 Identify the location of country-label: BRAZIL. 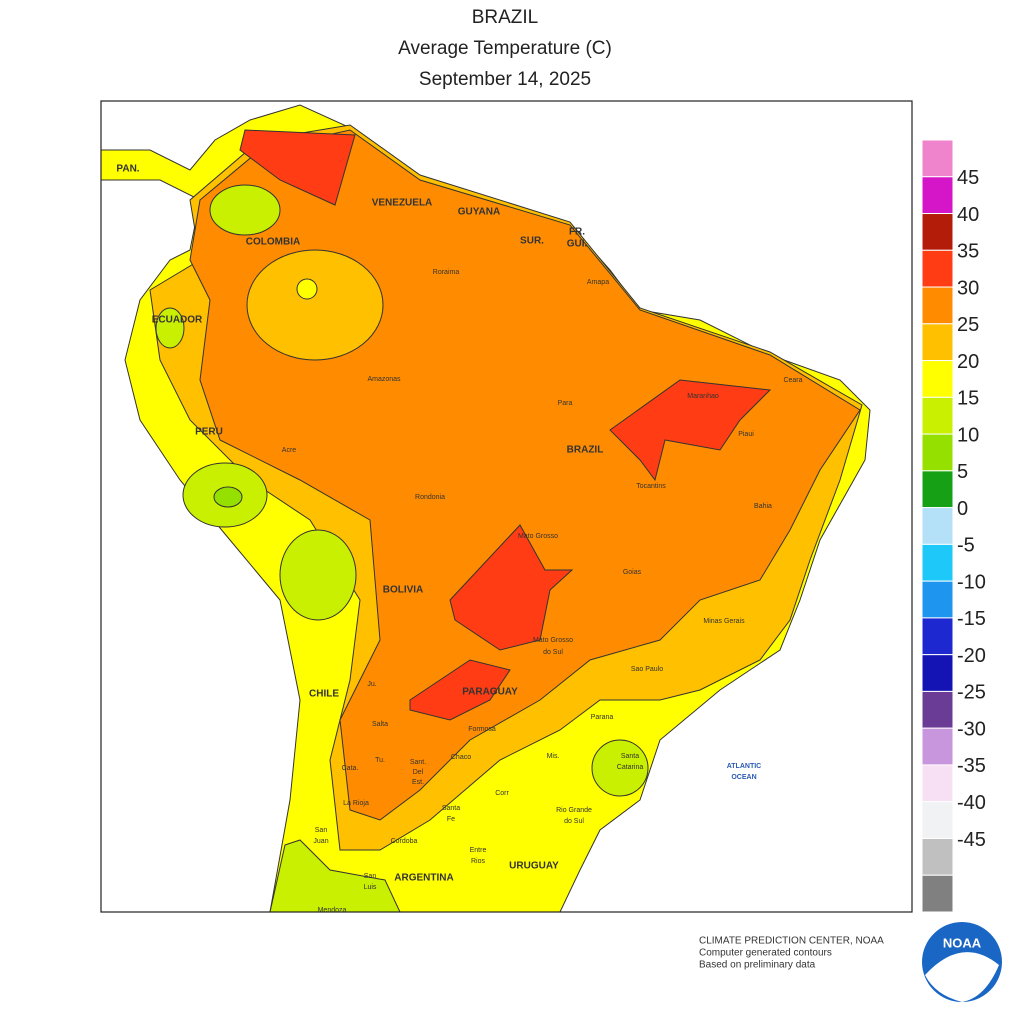
(585, 450).